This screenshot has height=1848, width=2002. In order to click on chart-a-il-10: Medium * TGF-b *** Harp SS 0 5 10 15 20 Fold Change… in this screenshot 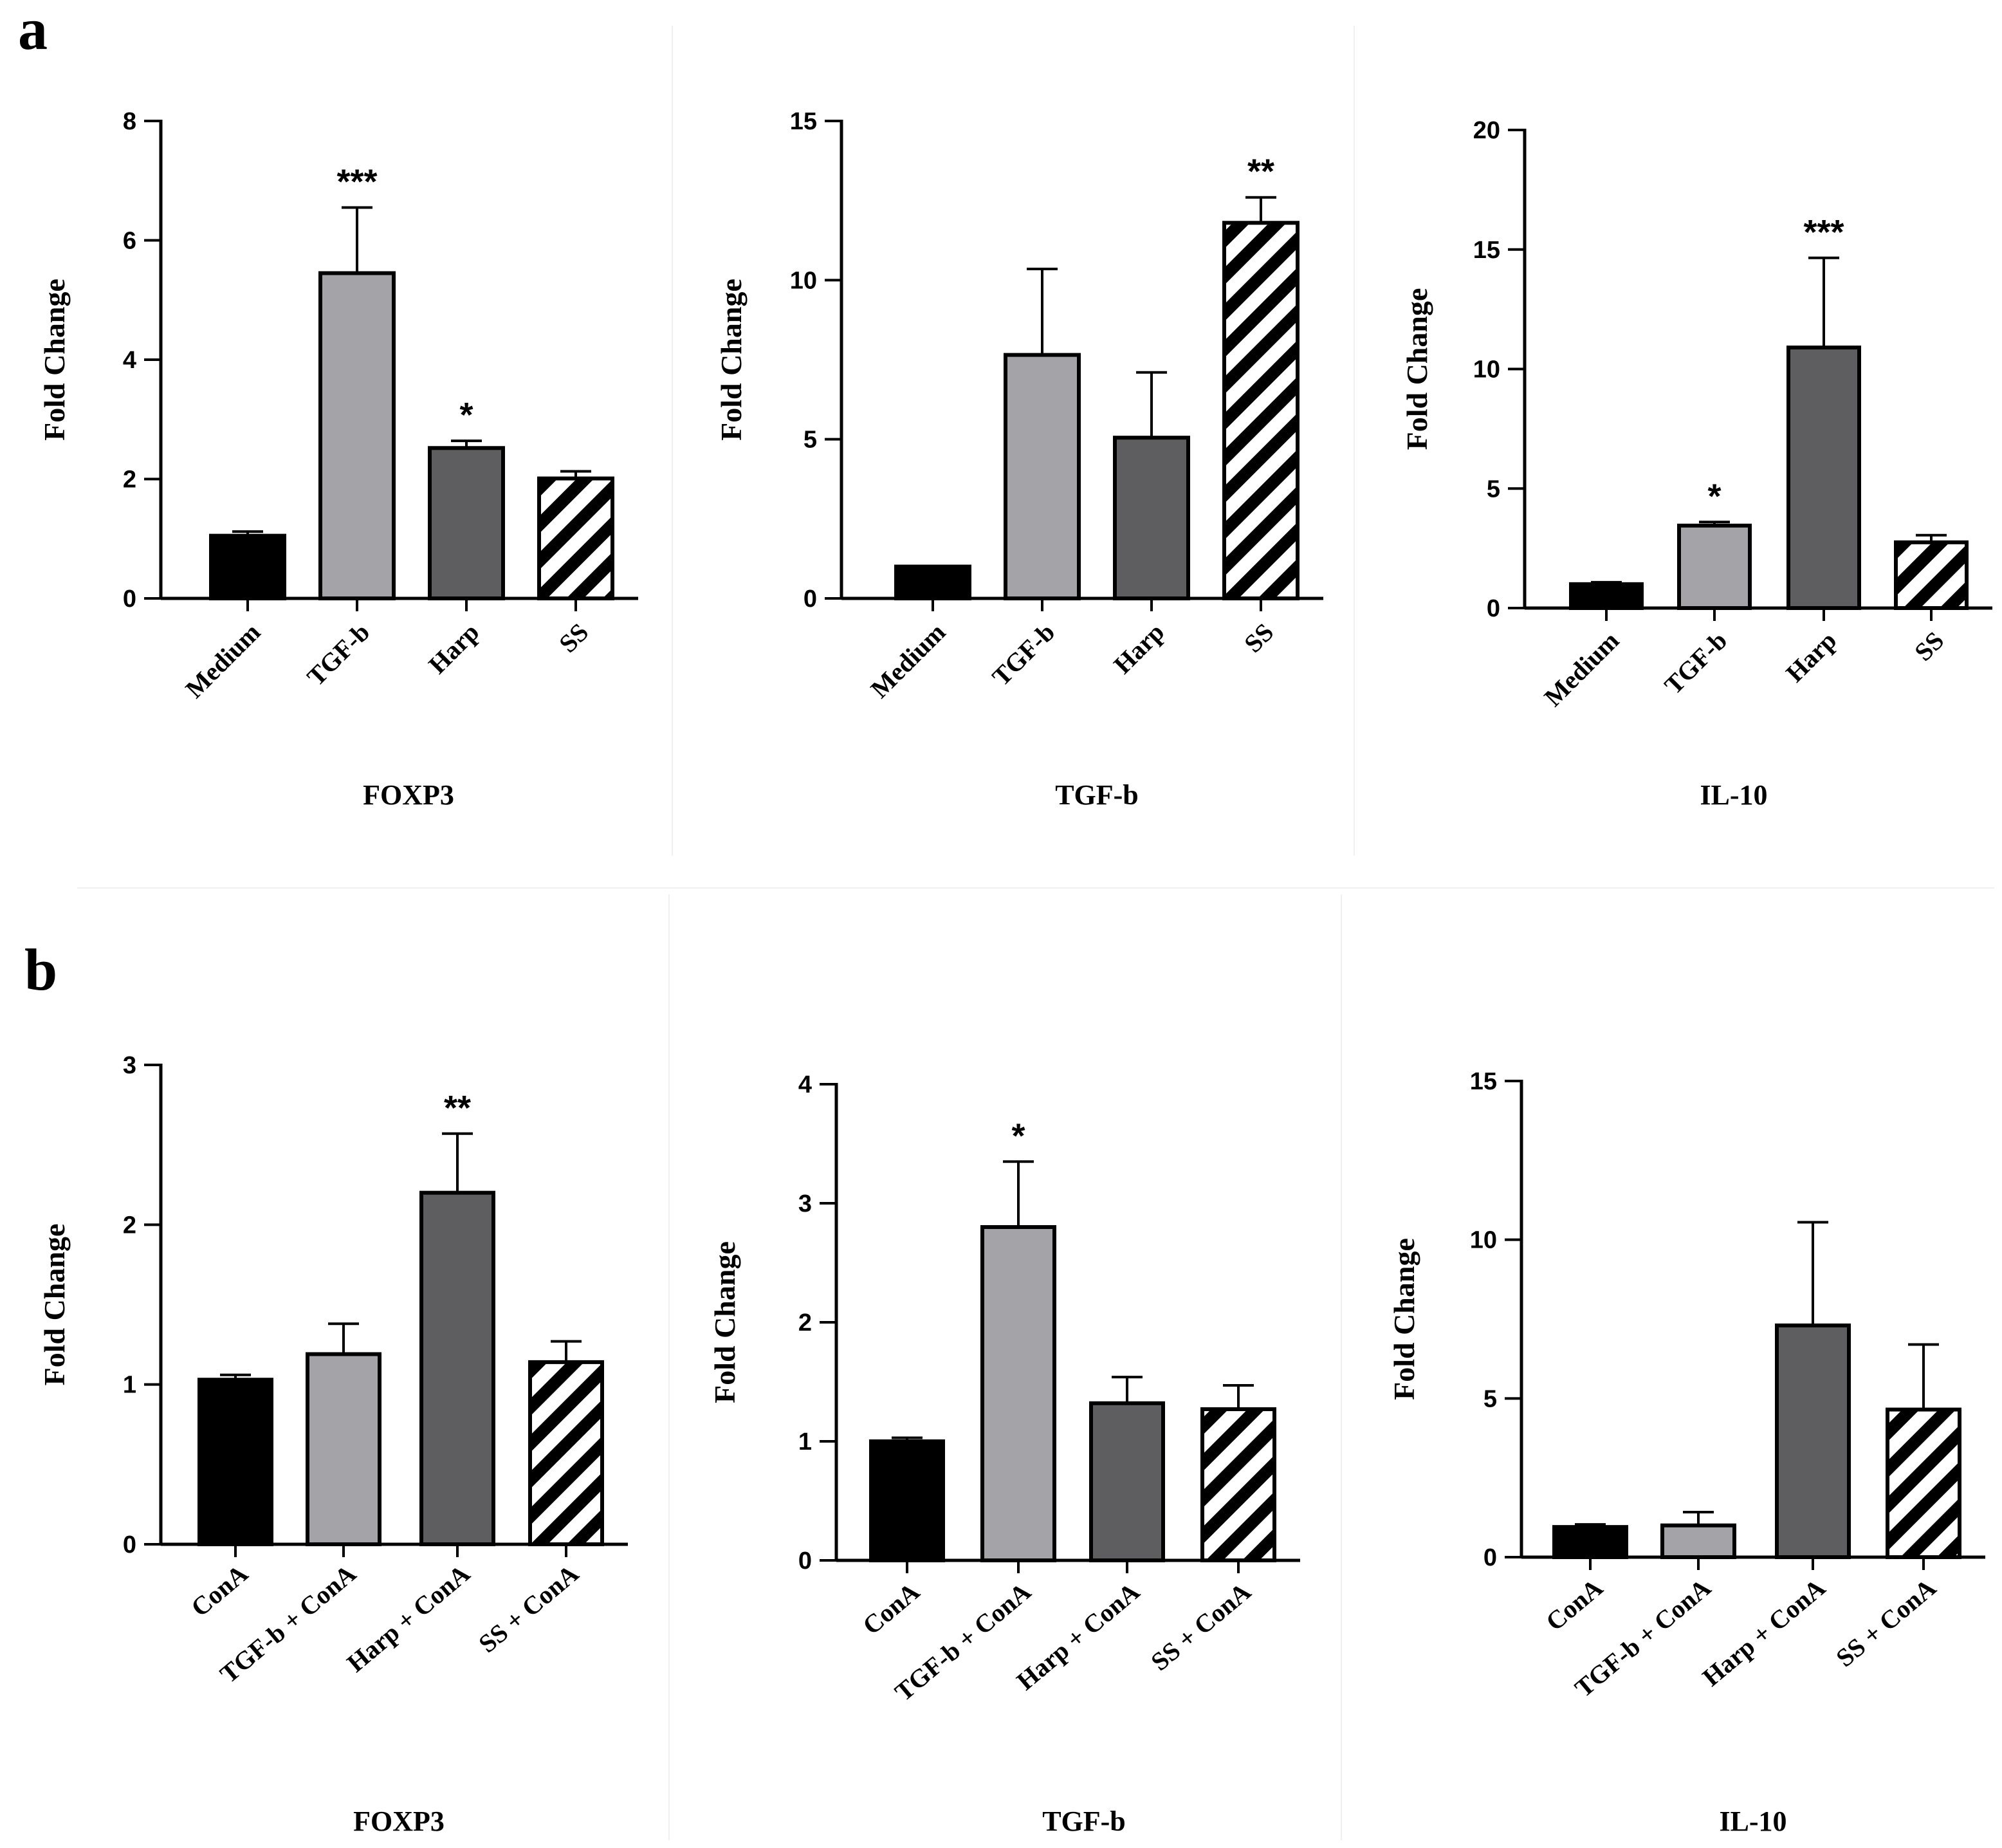, I will do `click(1696, 464)`.